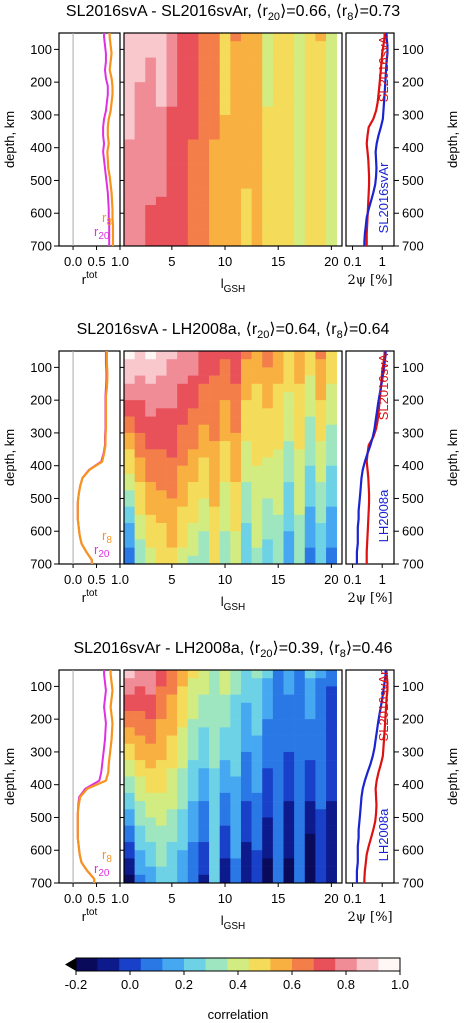  What do you see at coordinates (383, 197) in the screenshot?
I see `model-b-label: SL2016svAr` at bounding box center [383, 197].